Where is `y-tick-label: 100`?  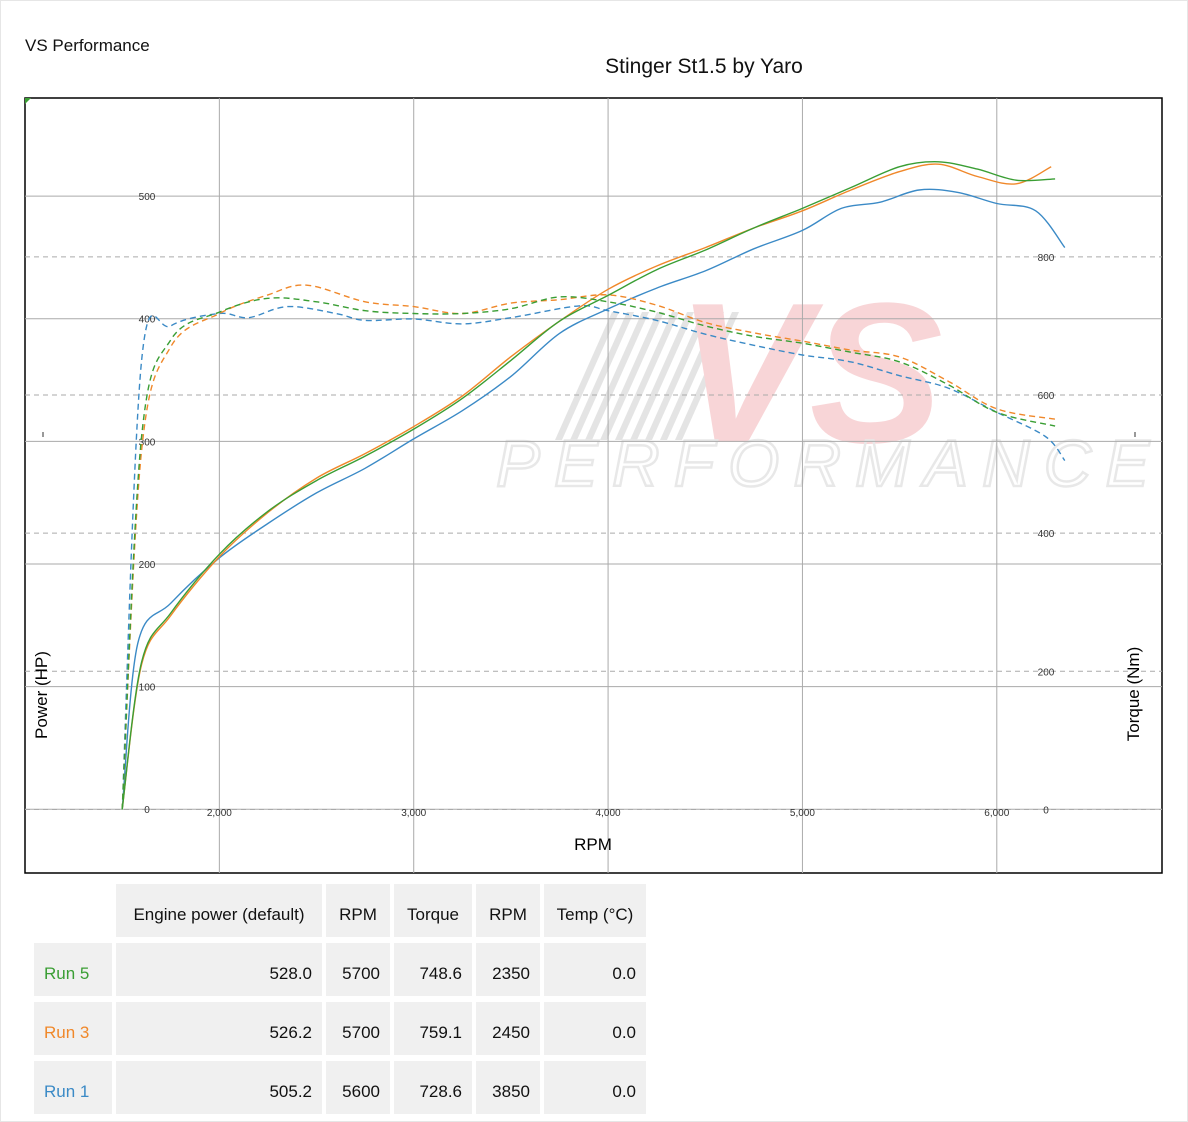
y-tick-label: 100 is located at coordinates (147, 688).